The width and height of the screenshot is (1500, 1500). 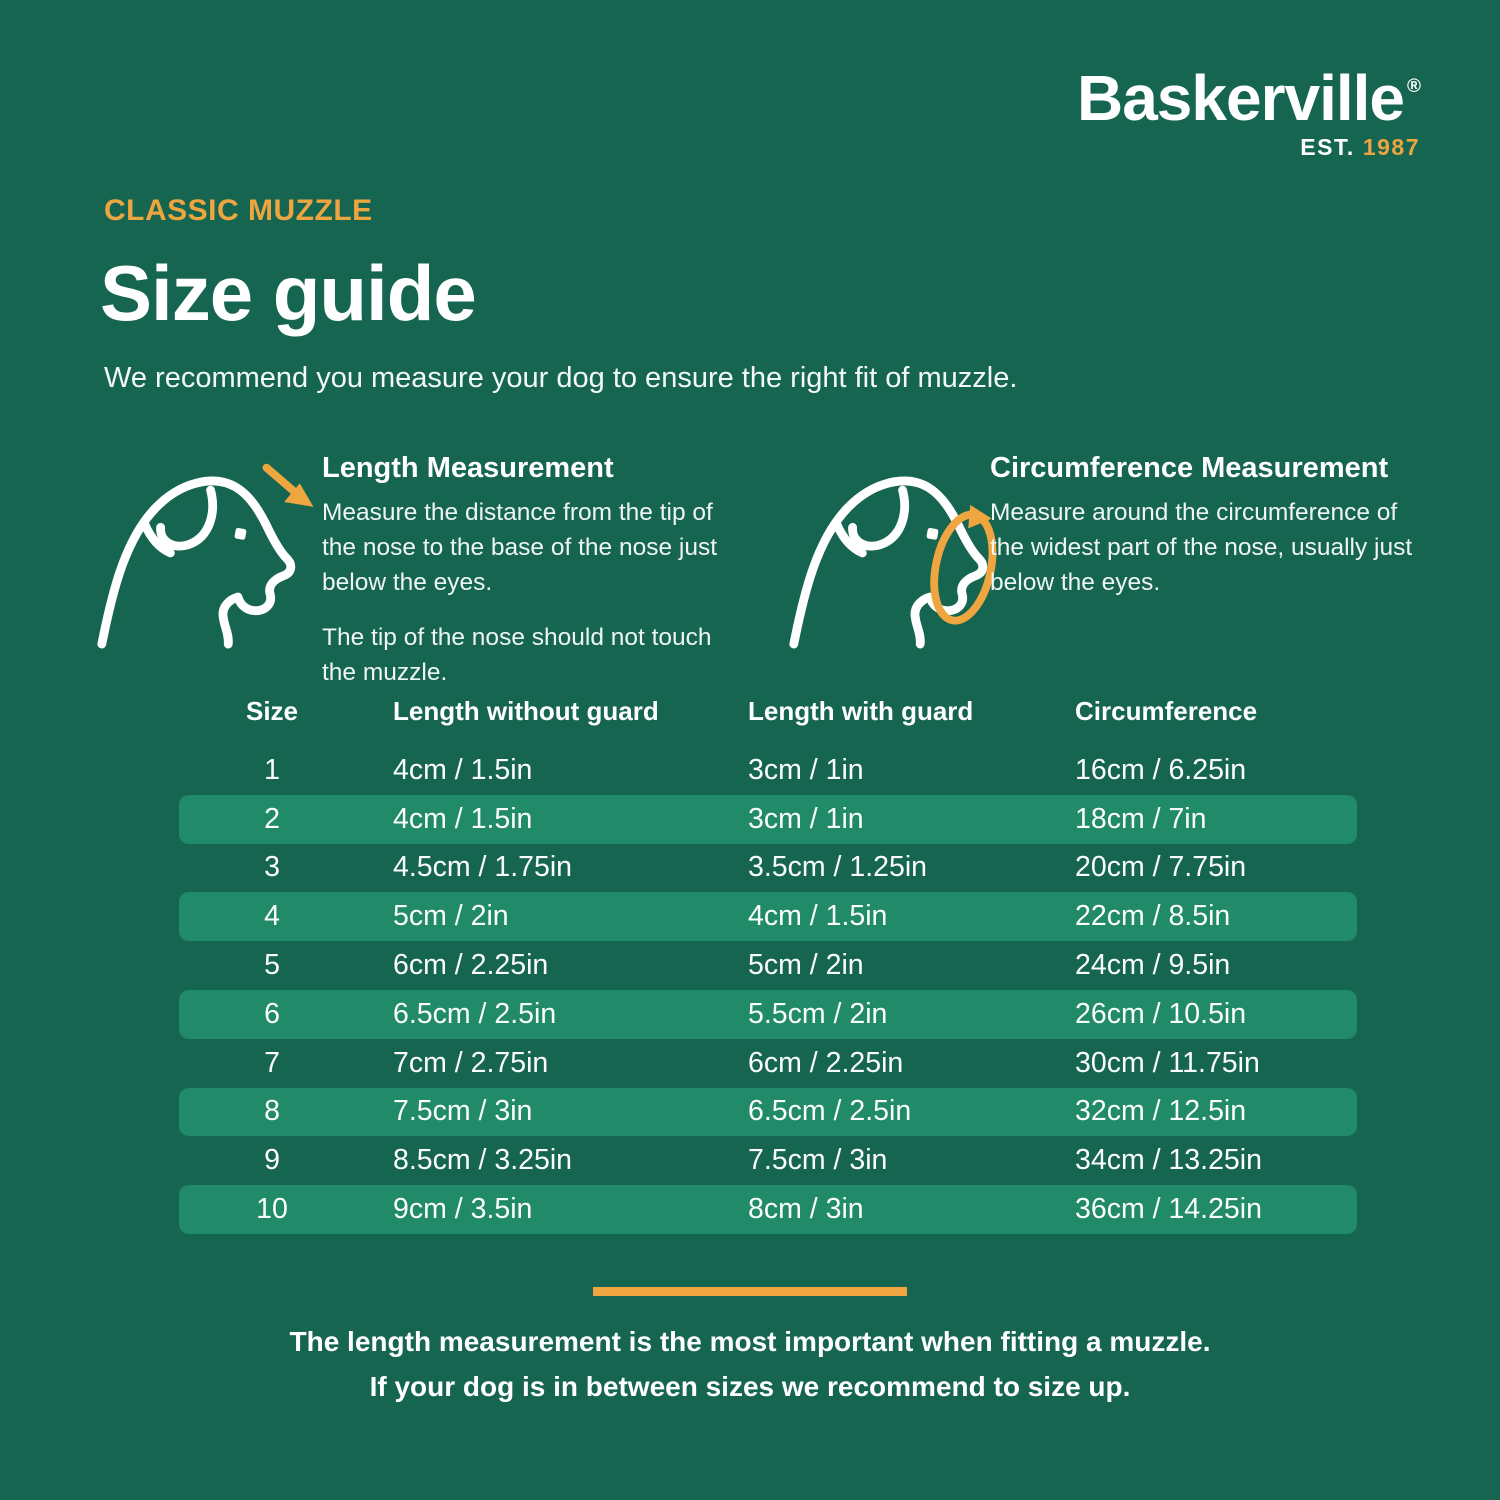 What do you see at coordinates (818, 916) in the screenshot?
I see `cell-length-with-guard: 4cm / 1.5in` at bounding box center [818, 916].